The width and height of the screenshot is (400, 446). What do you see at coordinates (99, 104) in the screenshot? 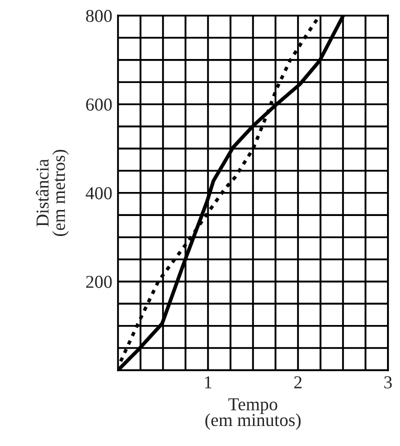
I see `y-tick-label: 600` at bounding box center [99, 104].